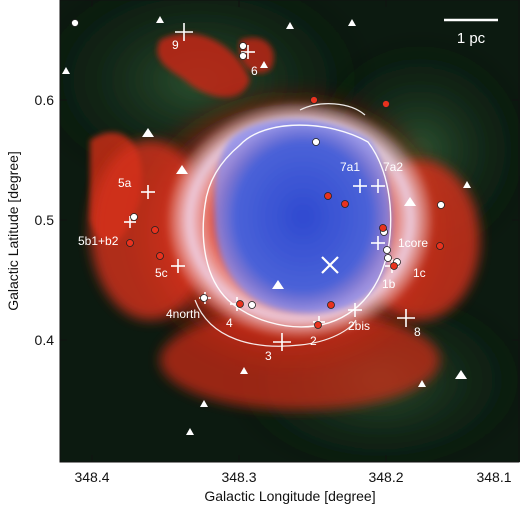  Describe the element at coordinates (13, 231) in the screenshot. I see `y-axis-title: Galactic Latitude [degree]` at that location.